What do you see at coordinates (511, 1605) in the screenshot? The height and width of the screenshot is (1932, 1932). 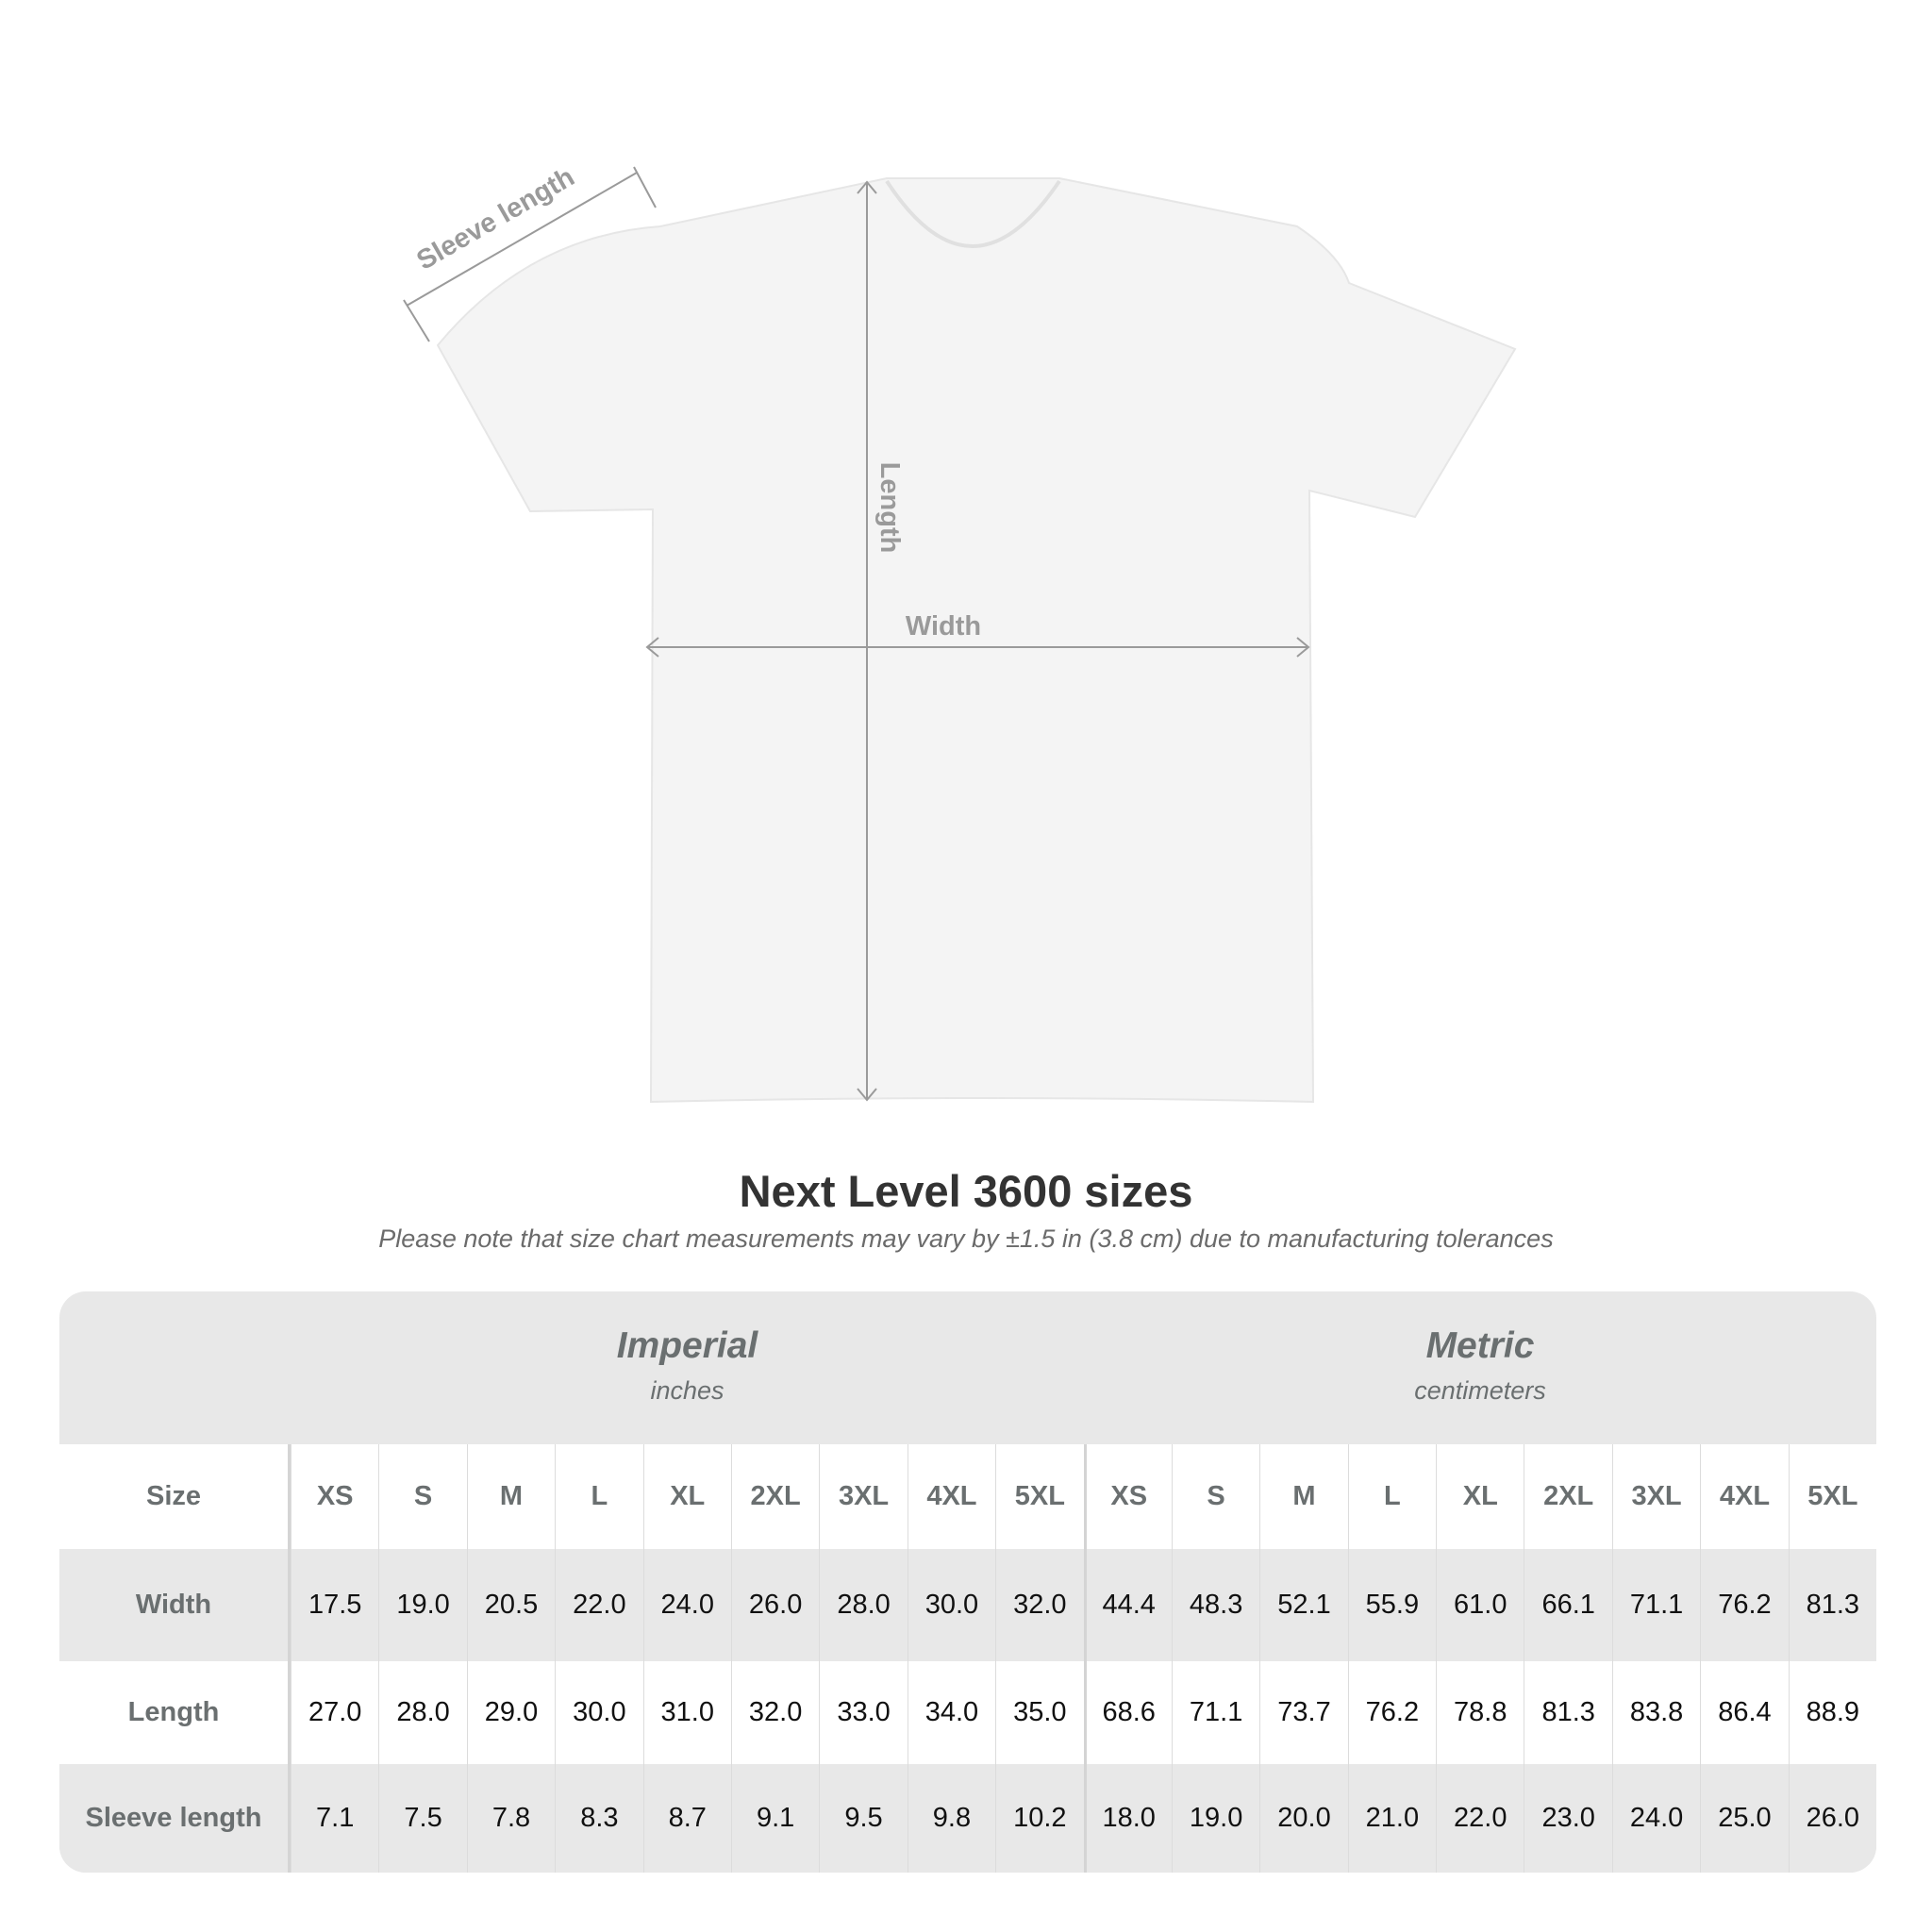 I see `imperial-value: 20.5` at bounding box center [511, 1605].